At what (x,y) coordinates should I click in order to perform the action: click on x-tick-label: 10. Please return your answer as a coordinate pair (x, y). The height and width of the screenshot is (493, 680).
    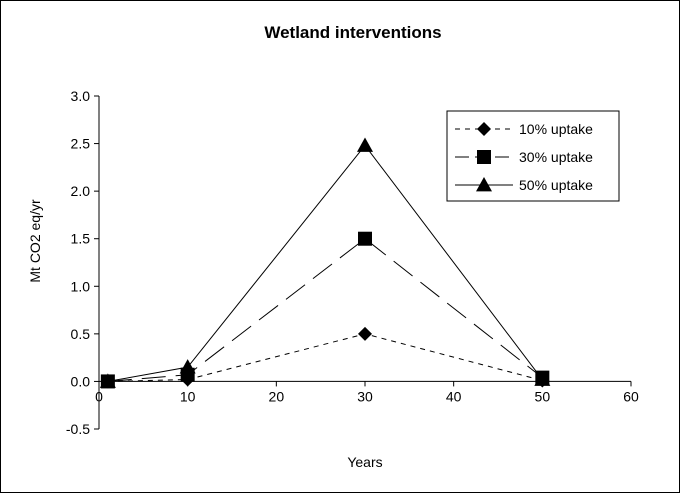
    Looking at the image, I should click on (188, 396).